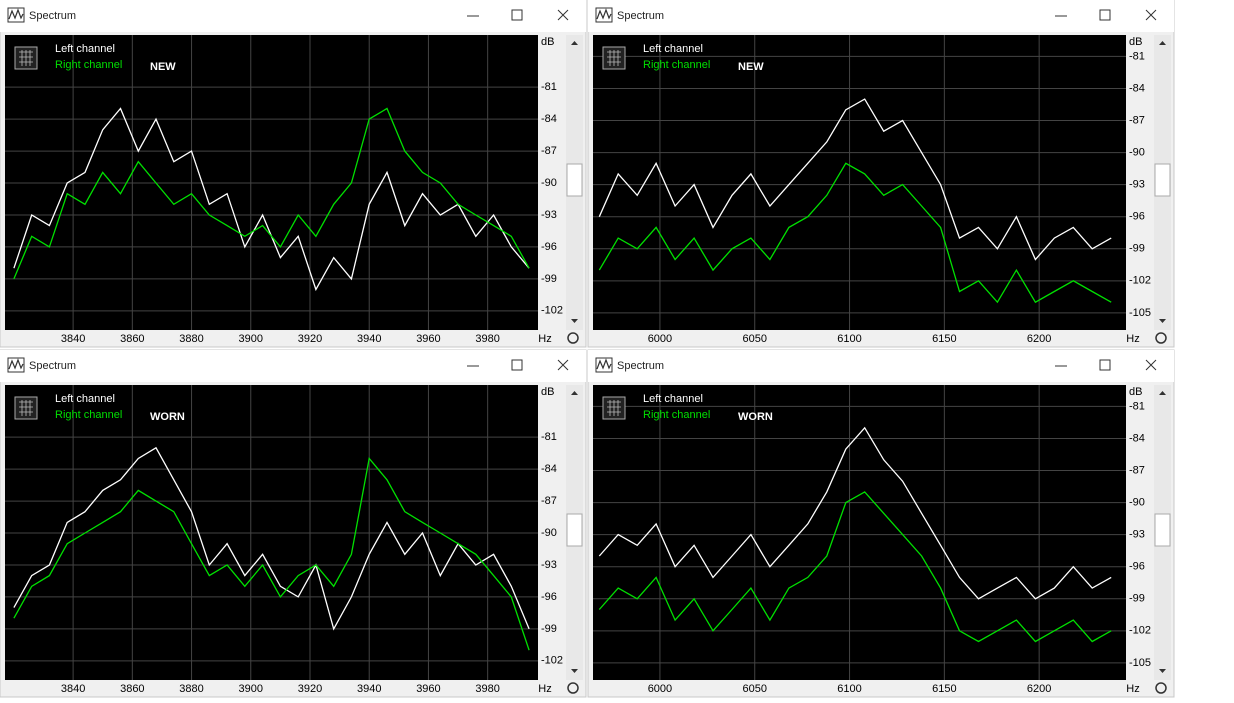  What do you see at coordinates (428, 689) in the screenshot?
I see `x-tick-label: 3960` at bounding box center [428, 689].